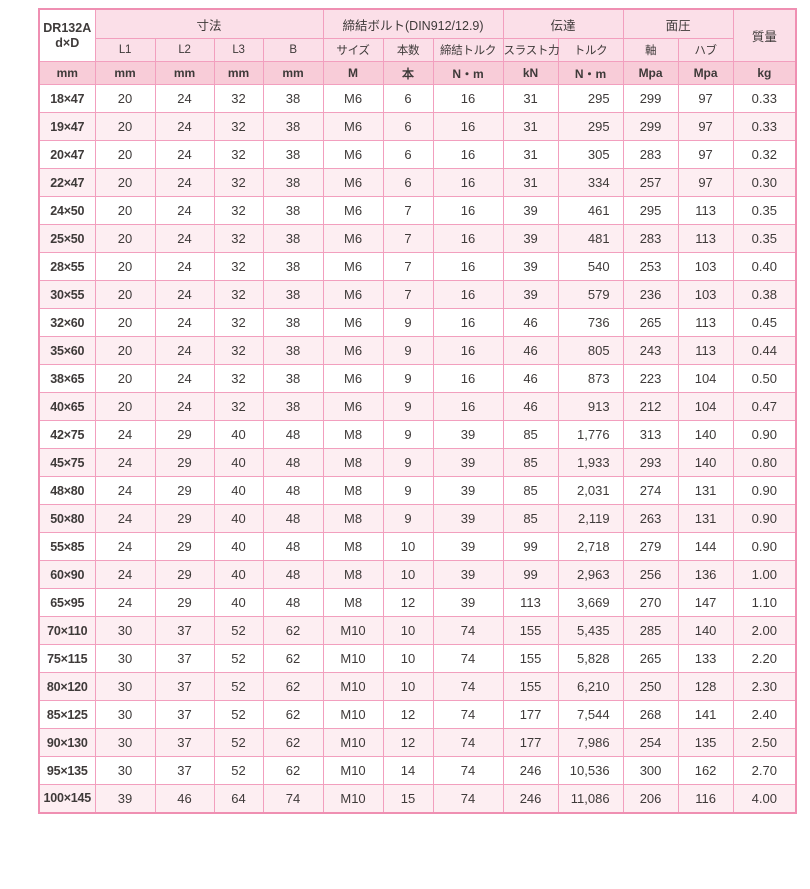 This screenshot has width=810, height=889. What do you see at coordinates (67, 546) in the screenshot?
I see `row-size-cell: 55×85` at bounding box center [67, 546].